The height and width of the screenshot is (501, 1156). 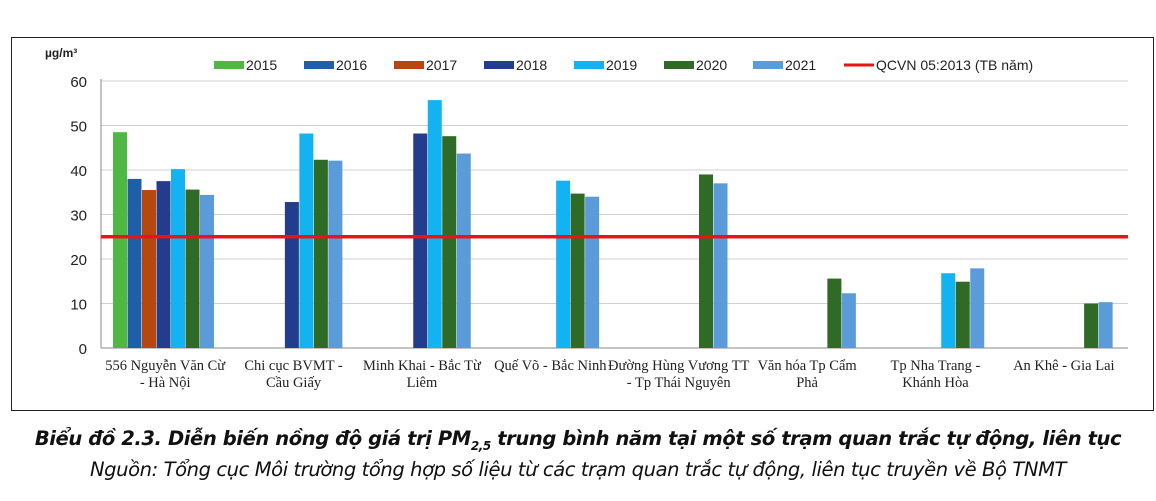 What do you see at coordinates (531, 65) in the screenshot?
I see `legend-label: 2018` at bounding box center [531, 65].